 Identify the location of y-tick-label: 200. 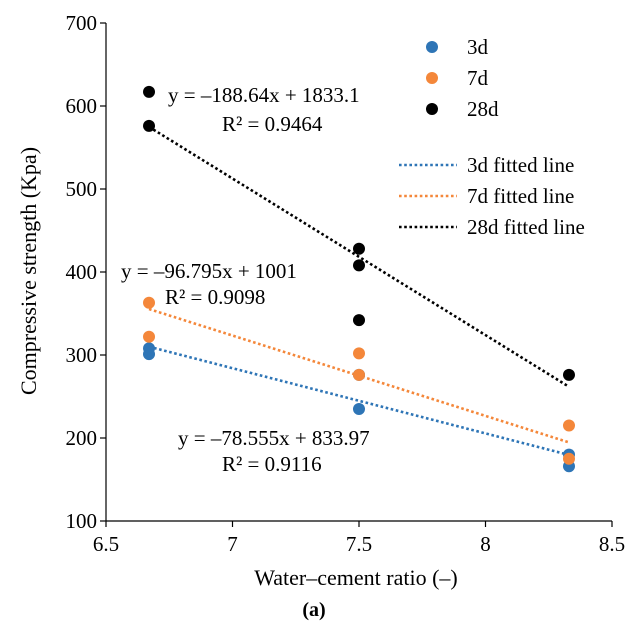
(82, 438).